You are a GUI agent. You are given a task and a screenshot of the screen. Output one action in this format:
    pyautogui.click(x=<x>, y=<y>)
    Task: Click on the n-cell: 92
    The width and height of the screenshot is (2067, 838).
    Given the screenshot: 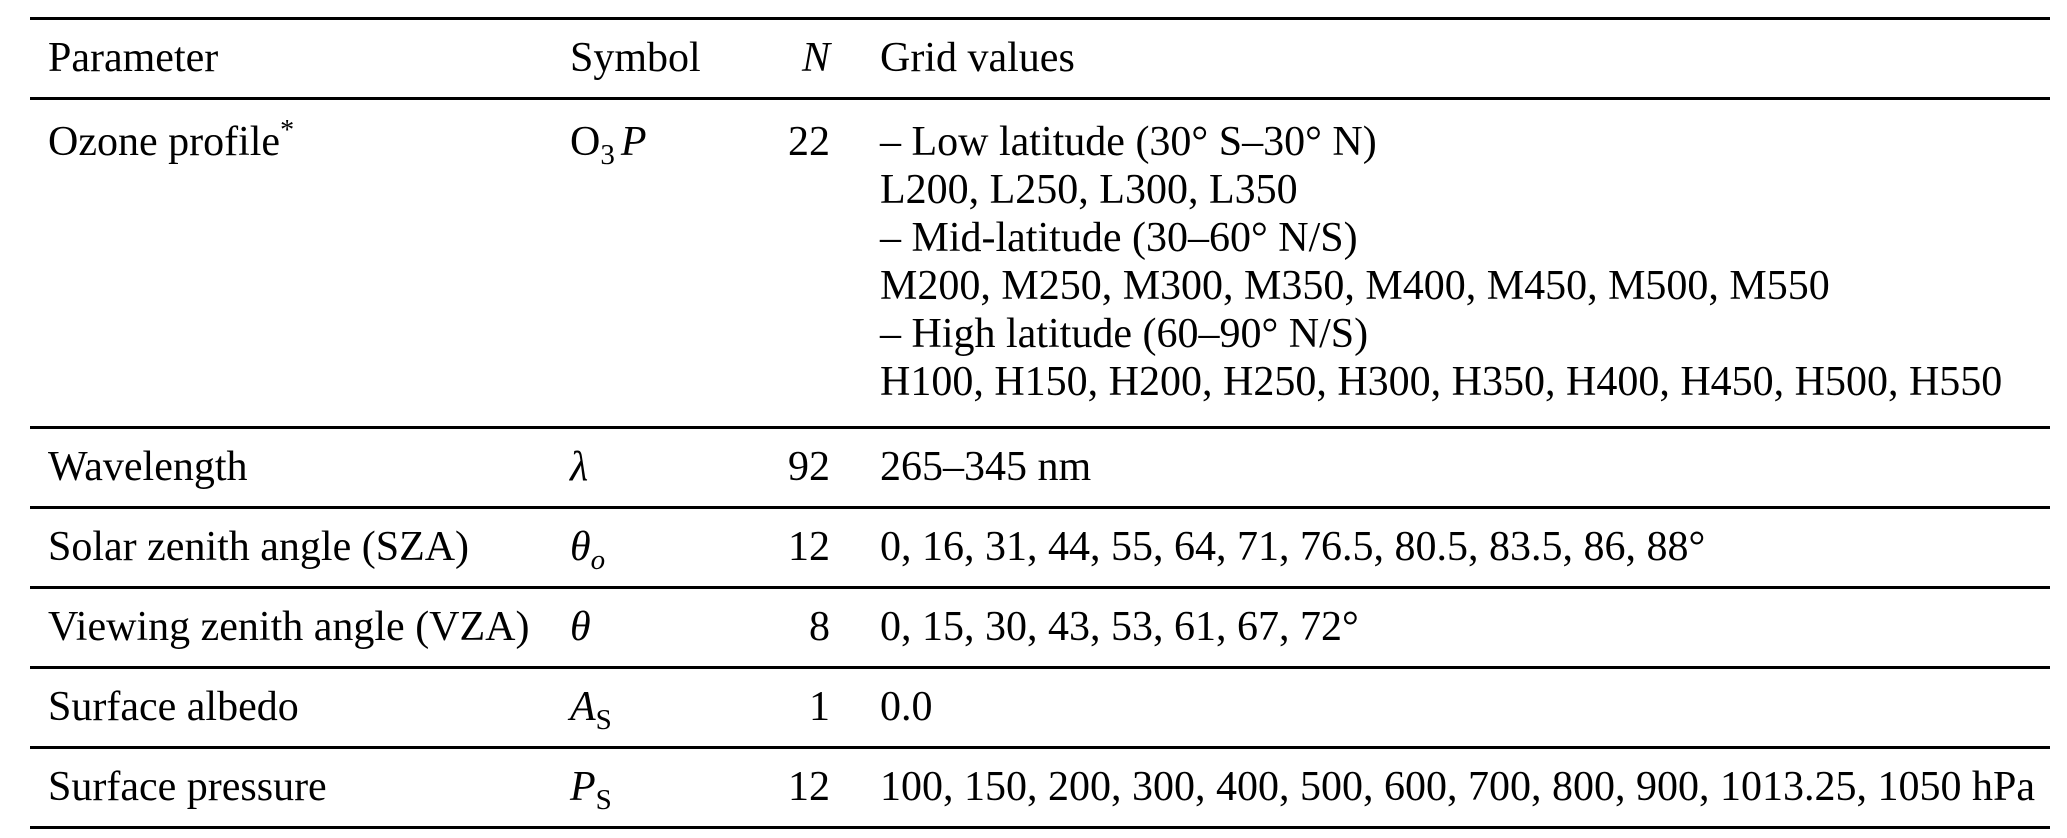 What is the action you would take?
    pyautogui.click(x=809, y=467)
    